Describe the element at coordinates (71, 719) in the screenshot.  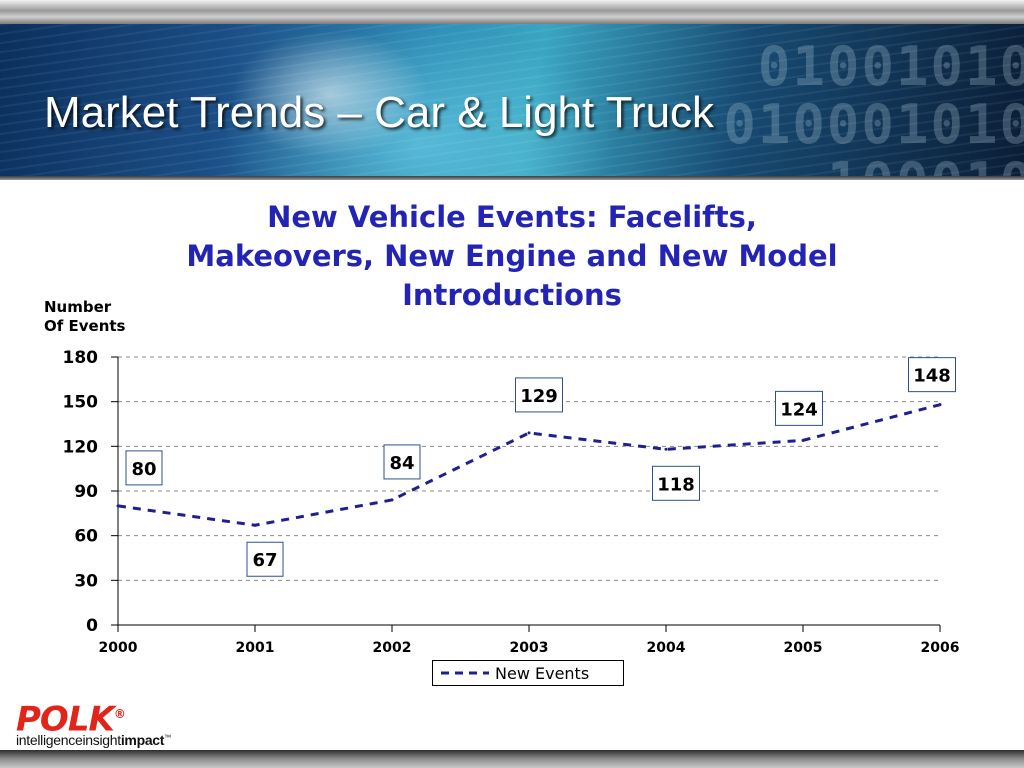
I see `polk-wordmark: POLK®` at that location.